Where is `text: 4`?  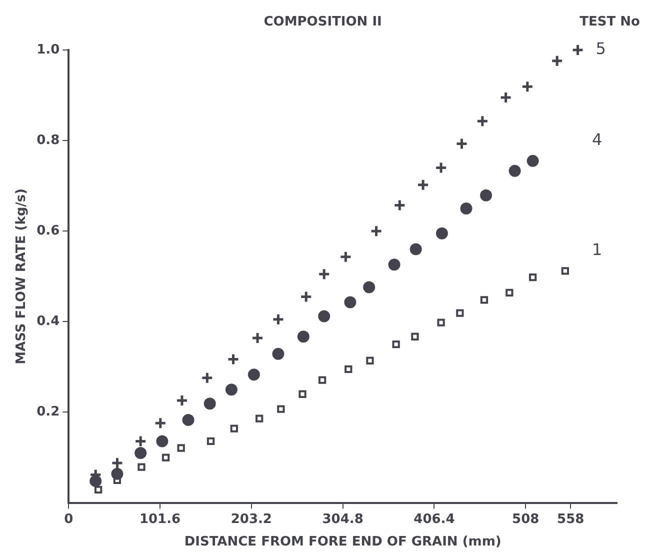
text: 4 is located at coordinates (597, 140).